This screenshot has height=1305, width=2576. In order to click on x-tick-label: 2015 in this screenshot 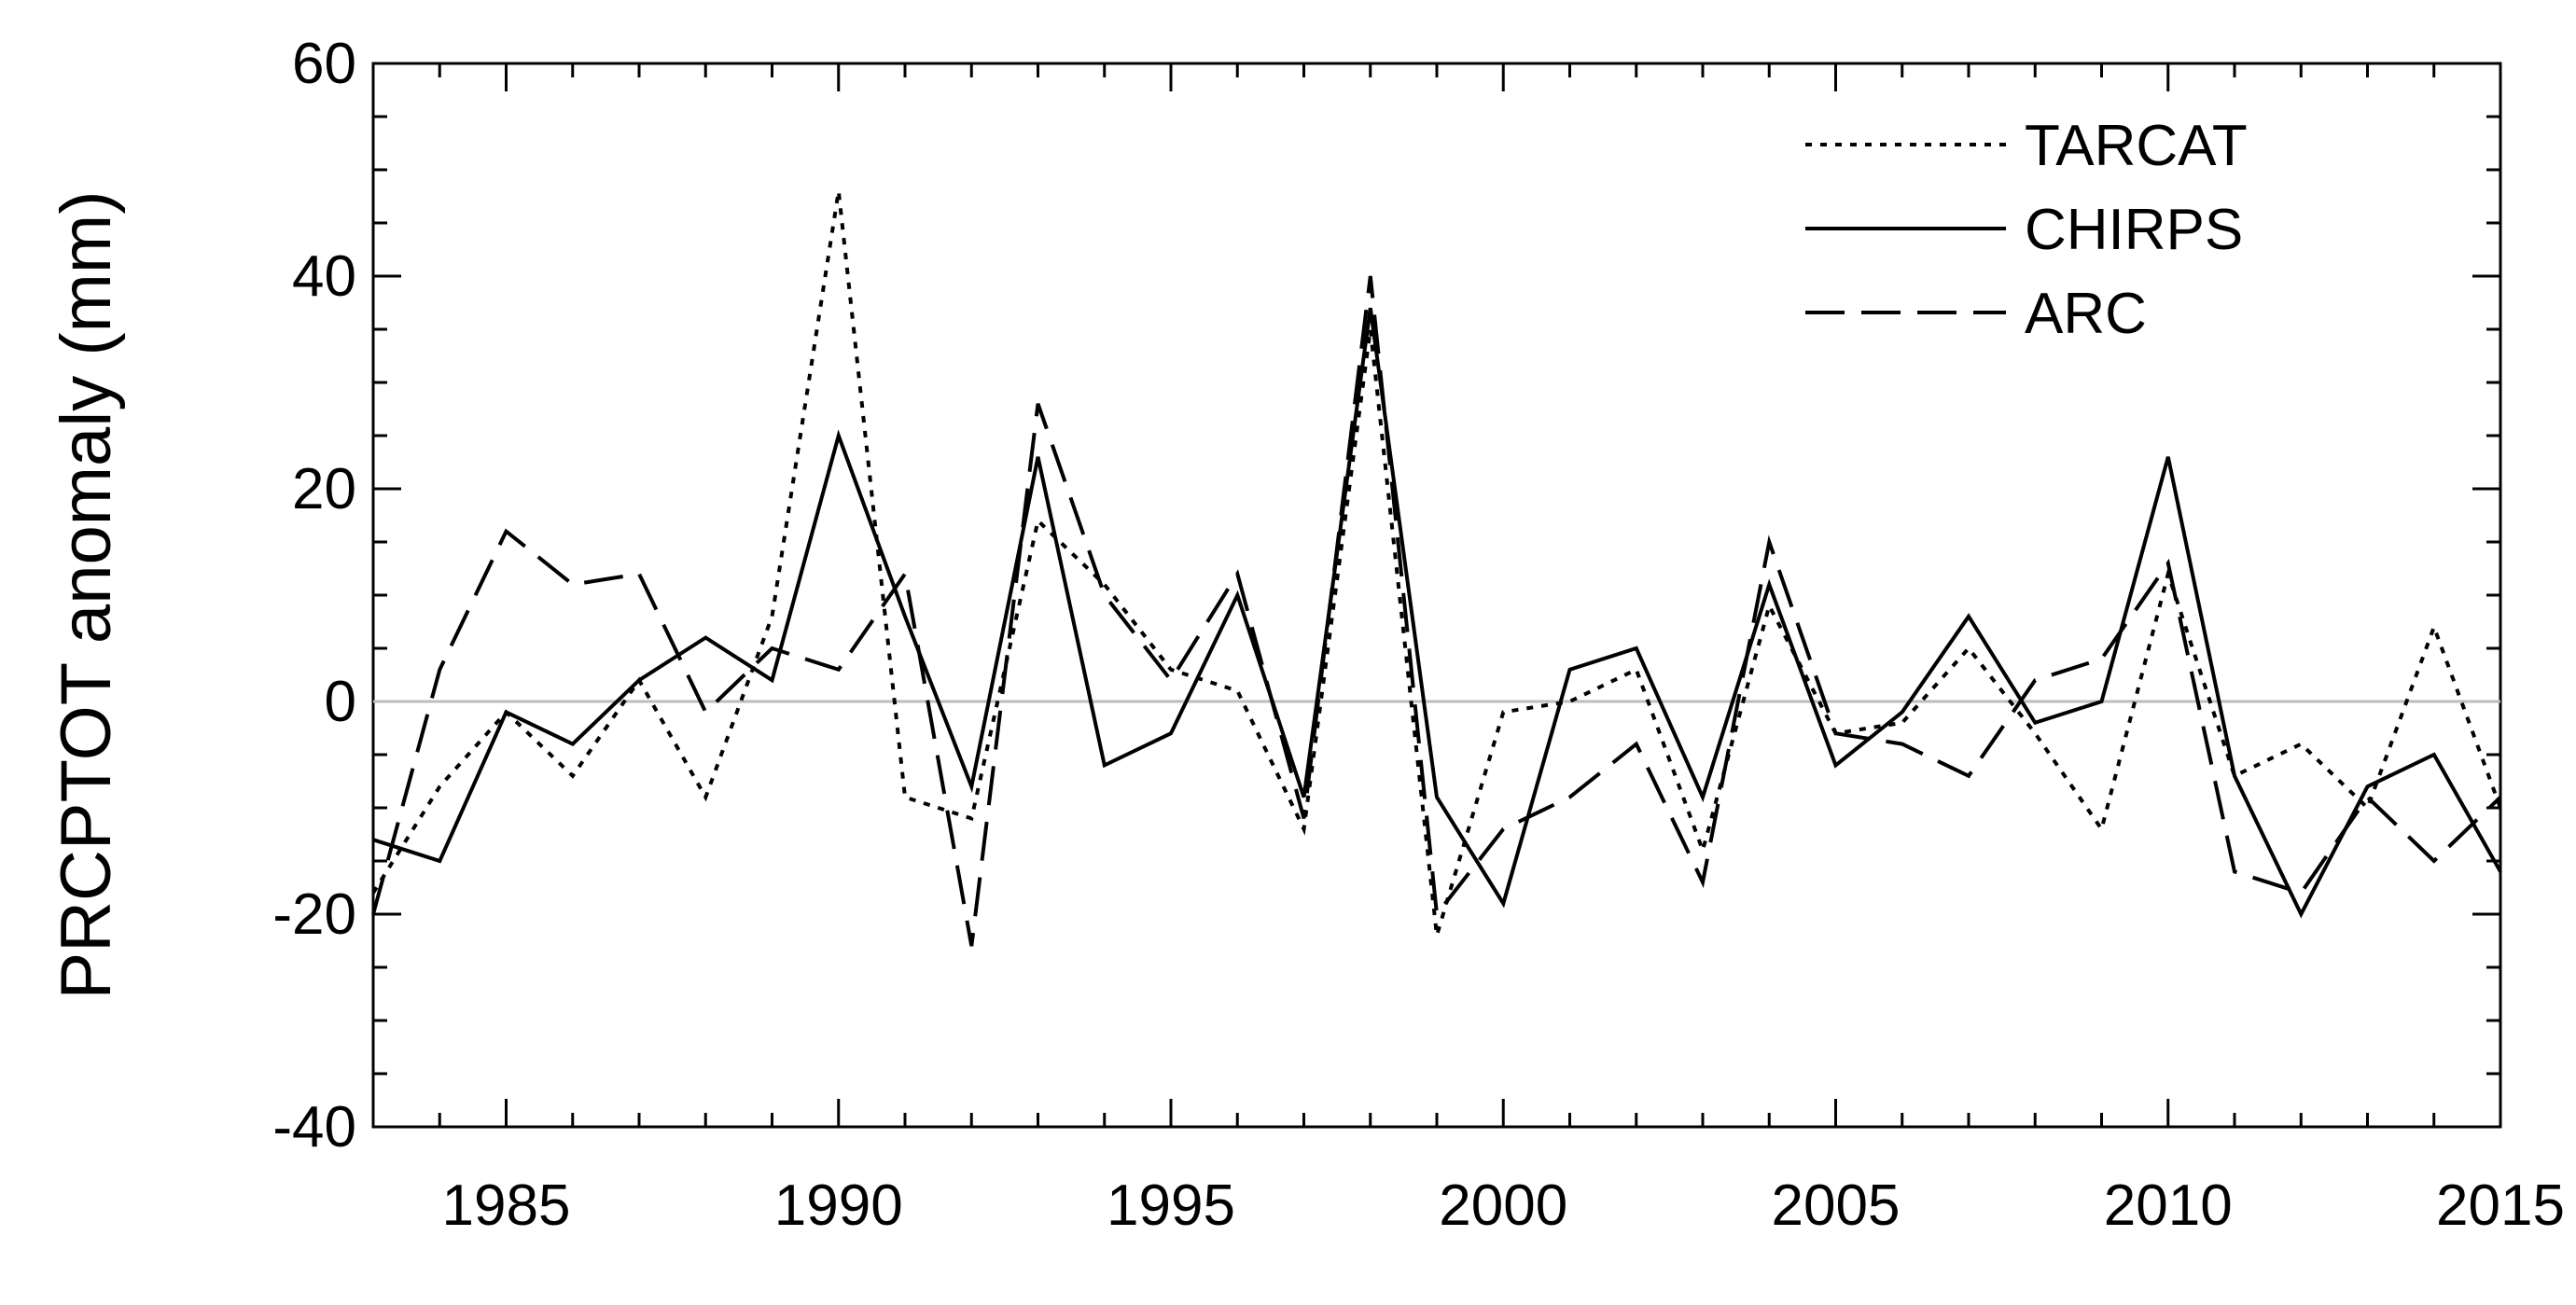, I will do `click(2500, 1205)`.